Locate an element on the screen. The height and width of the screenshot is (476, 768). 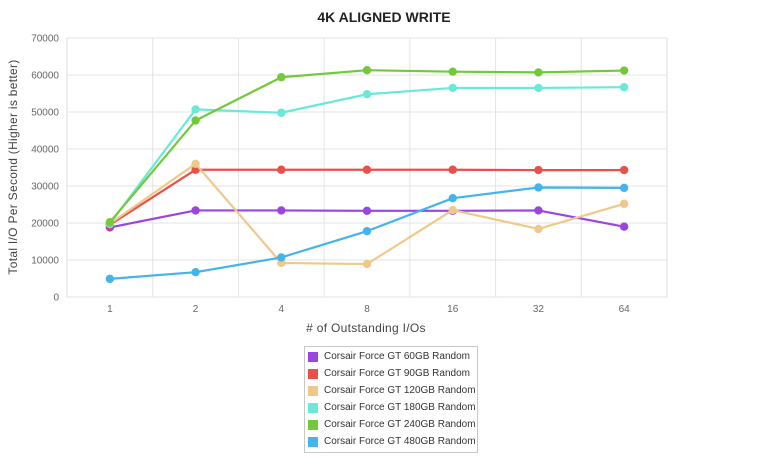
y-axis-ticks: 0 10000 20000 30000 40000 50000 60000 70000 is located at coordinates (45, 169).